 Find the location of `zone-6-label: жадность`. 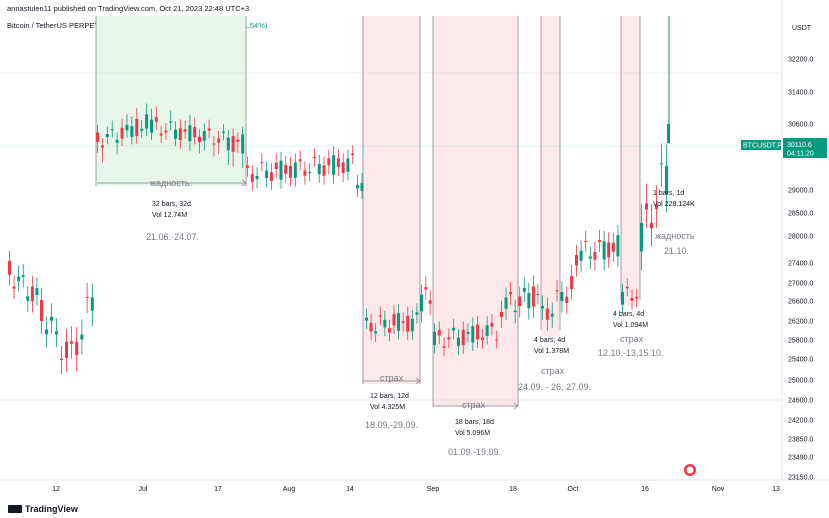

zone-6-label: жадность is located at coordinates (675, 236).